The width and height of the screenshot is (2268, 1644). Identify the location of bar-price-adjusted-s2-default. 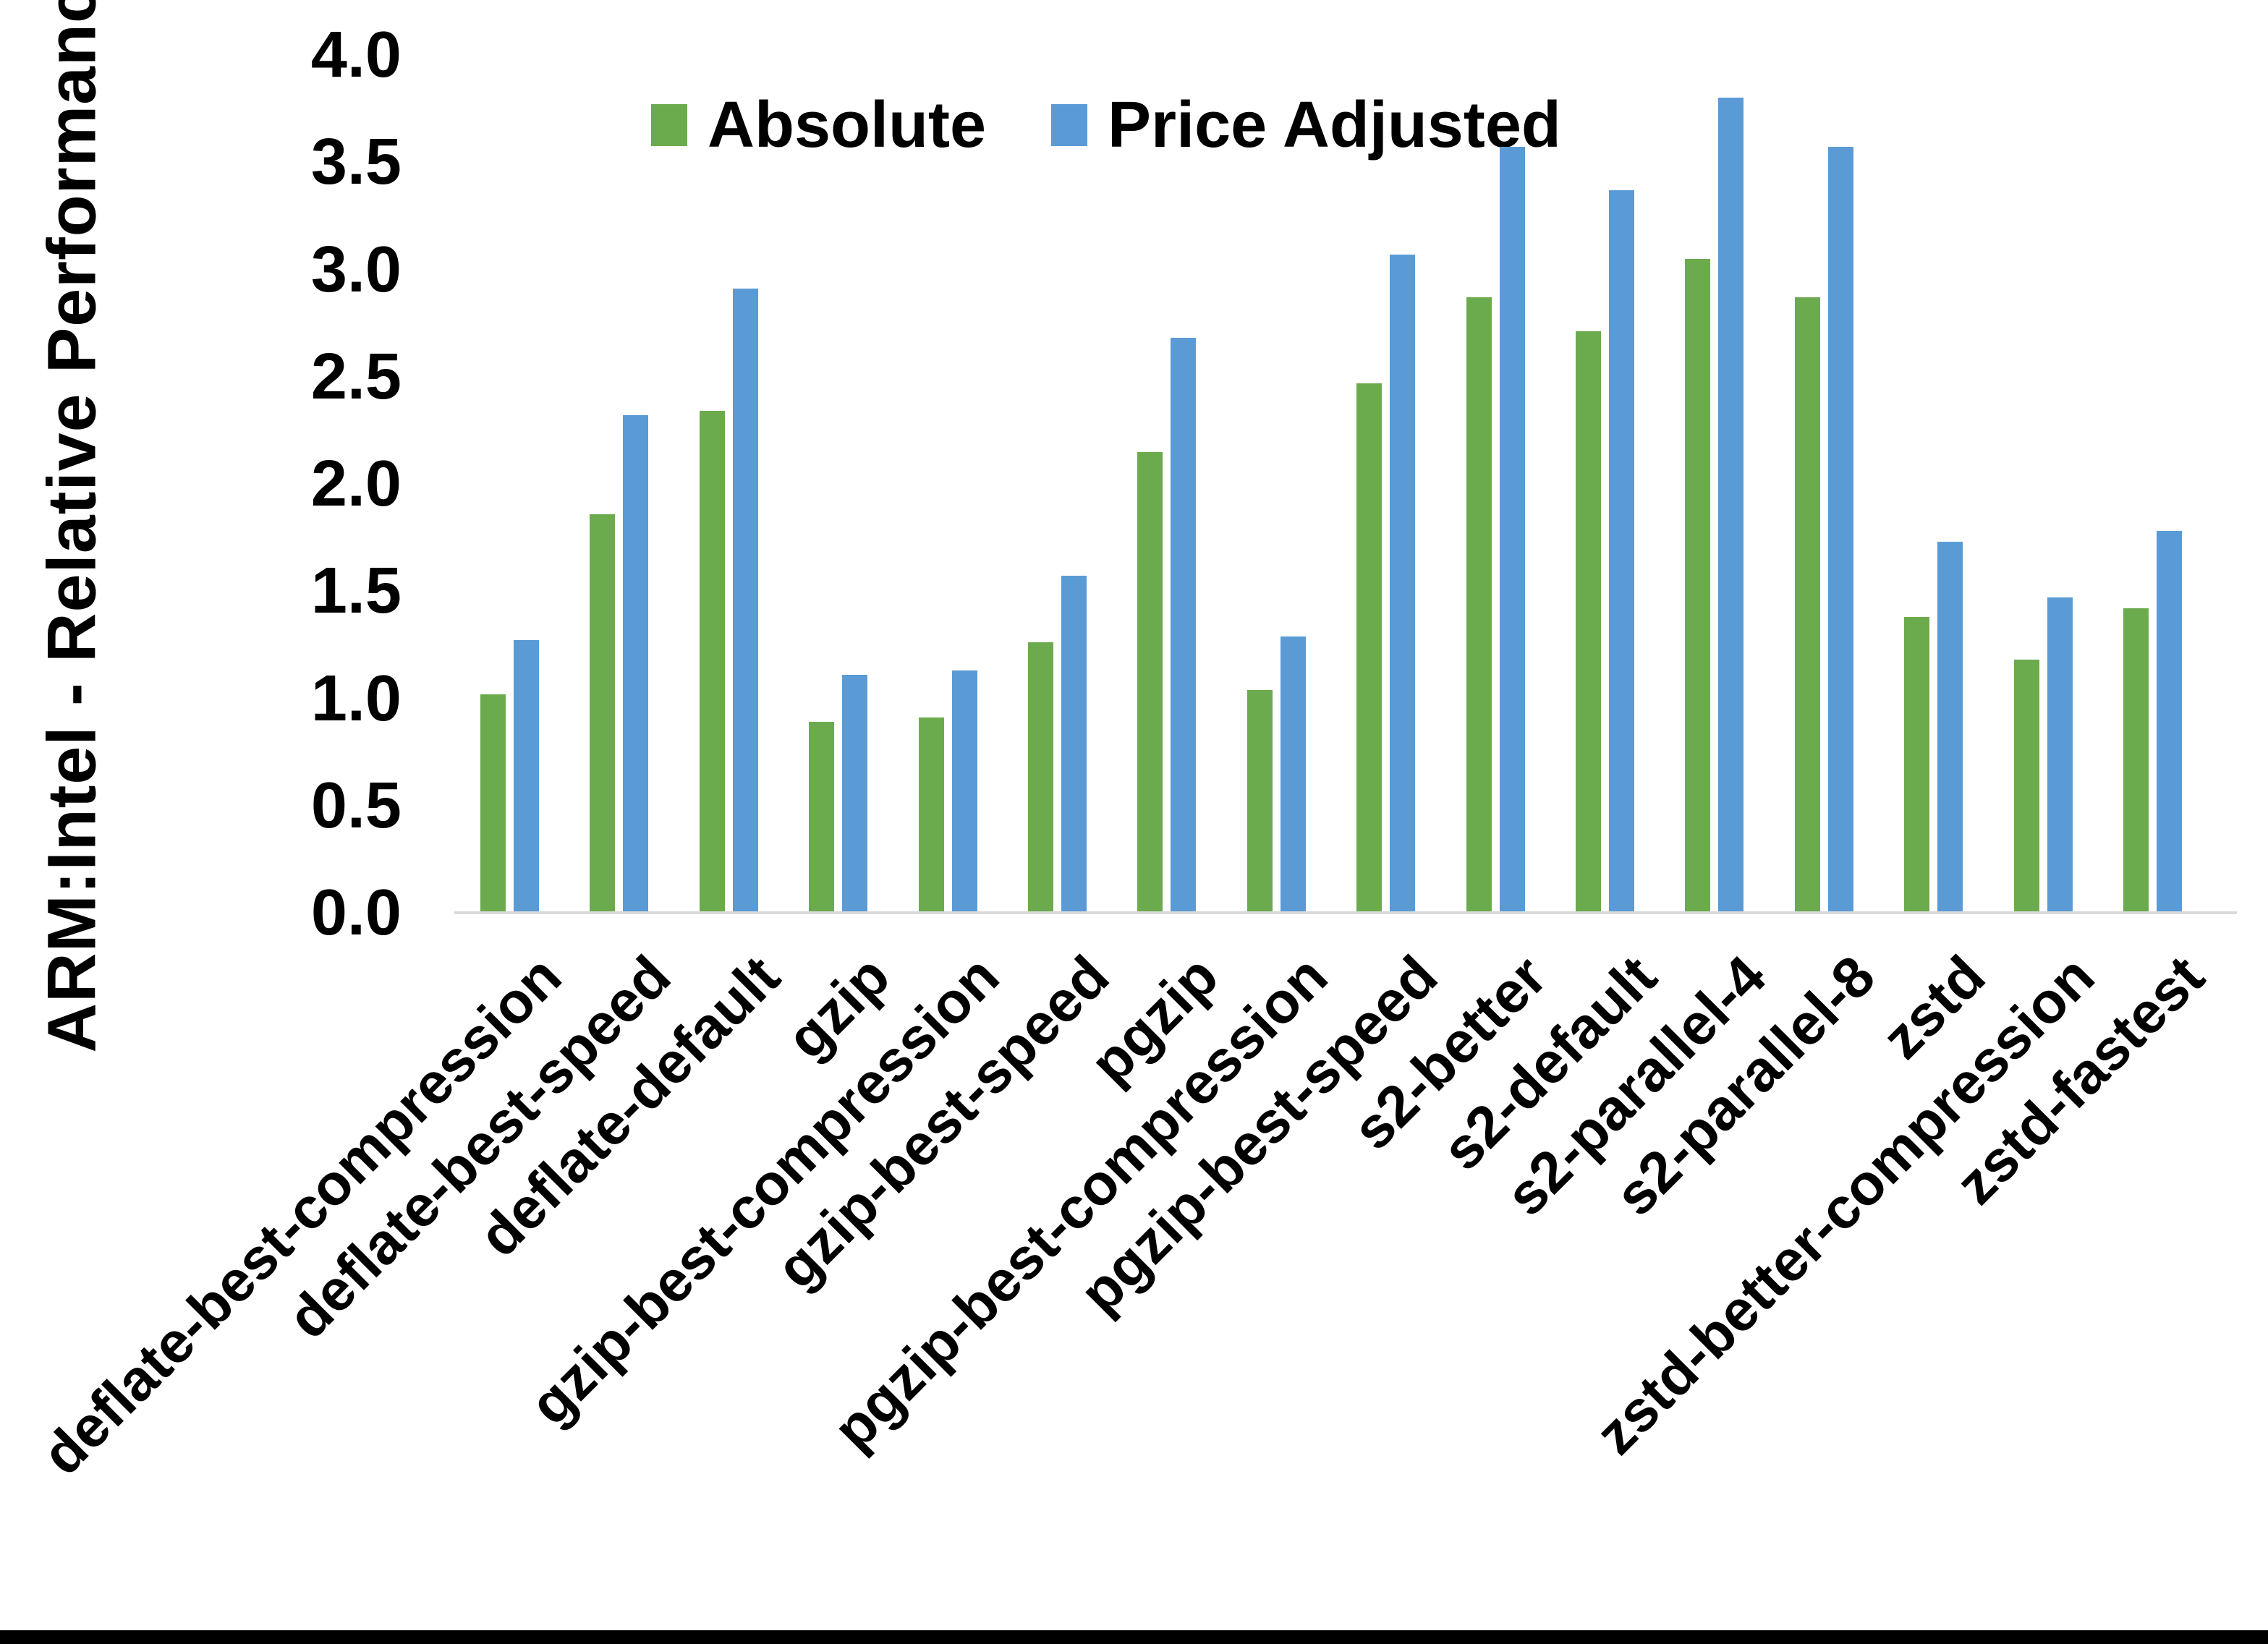
(1622, 551).